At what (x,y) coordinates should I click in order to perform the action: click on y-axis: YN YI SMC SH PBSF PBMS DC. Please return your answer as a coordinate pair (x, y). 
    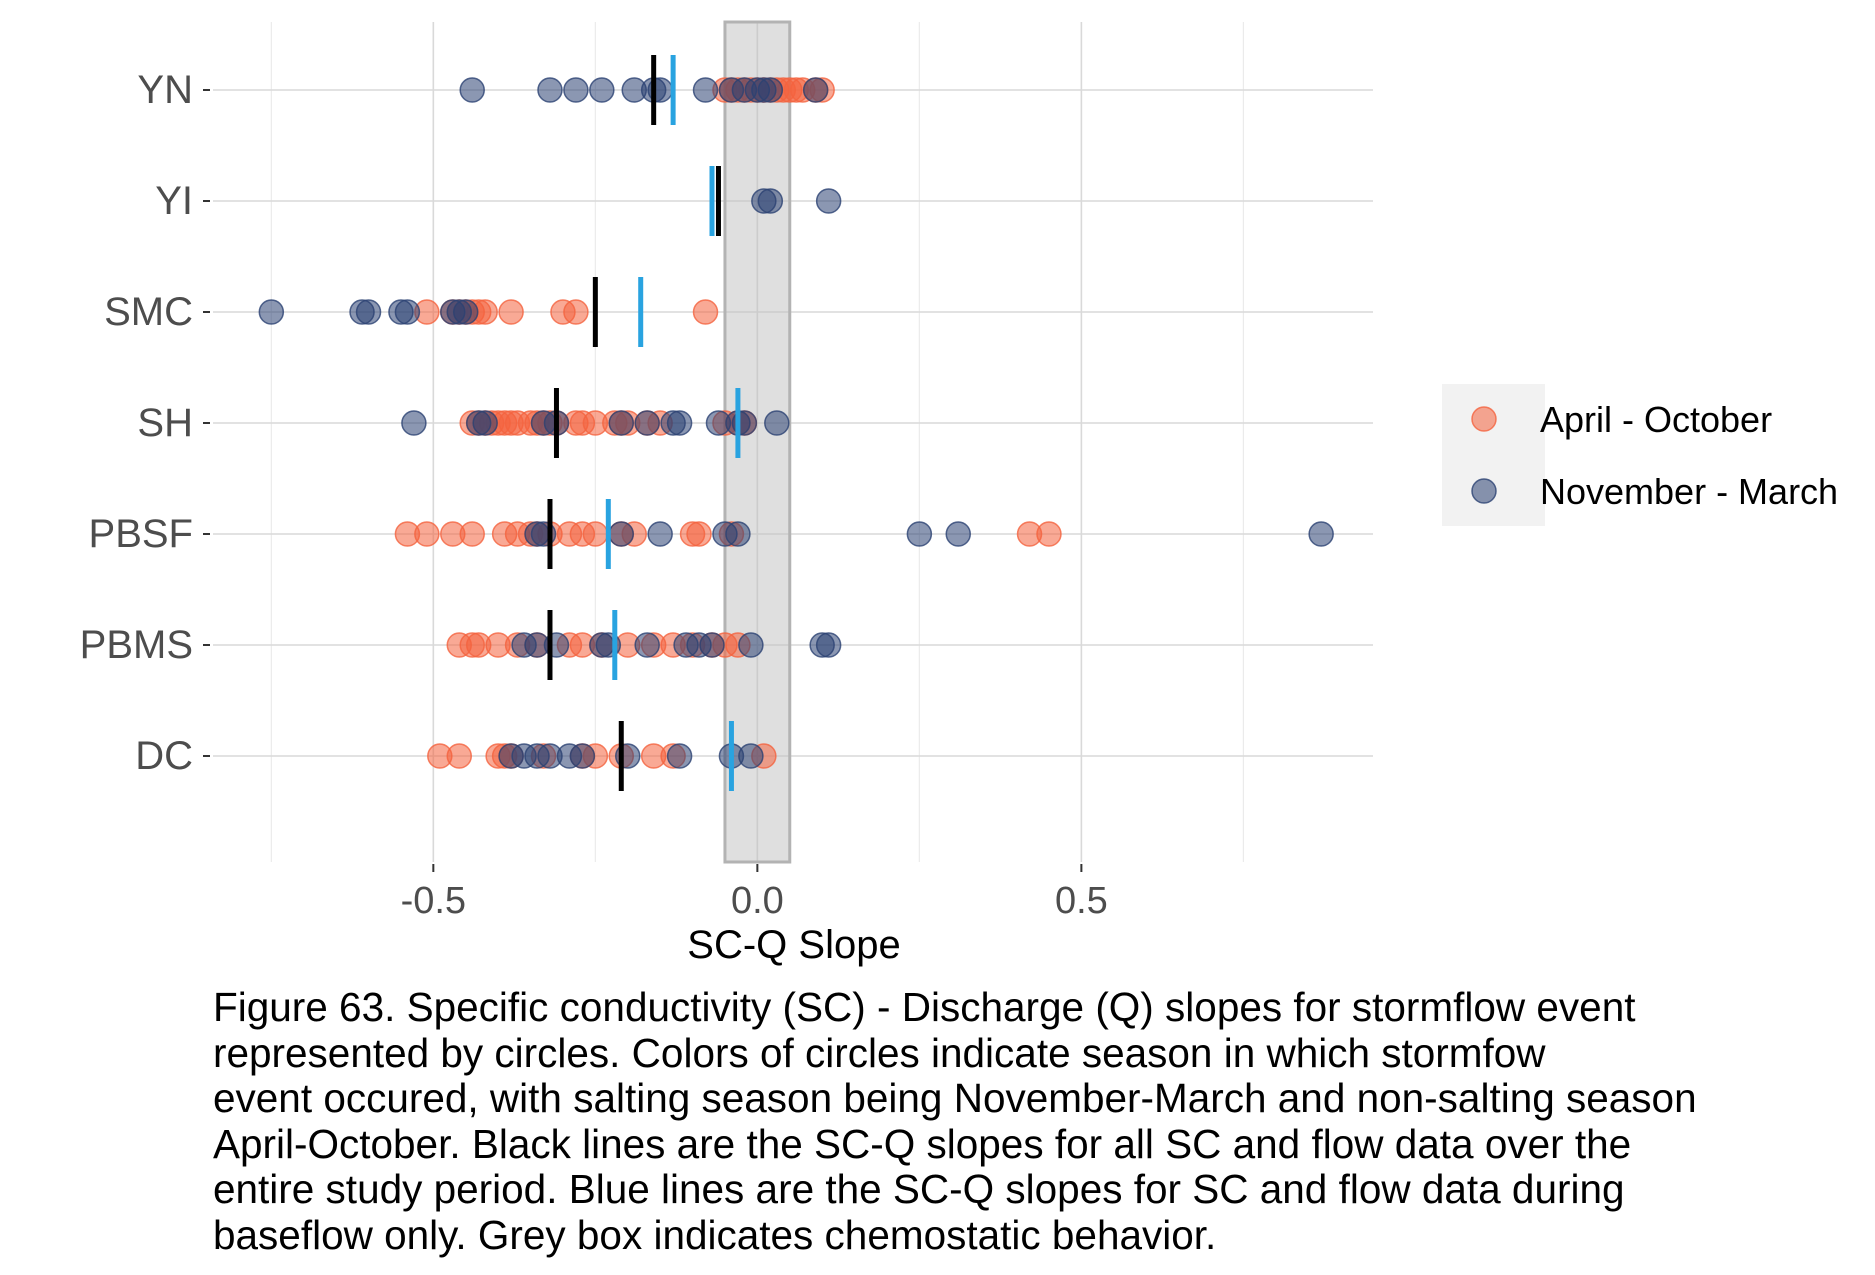
    Looking at the image, I should click on (145, 423).